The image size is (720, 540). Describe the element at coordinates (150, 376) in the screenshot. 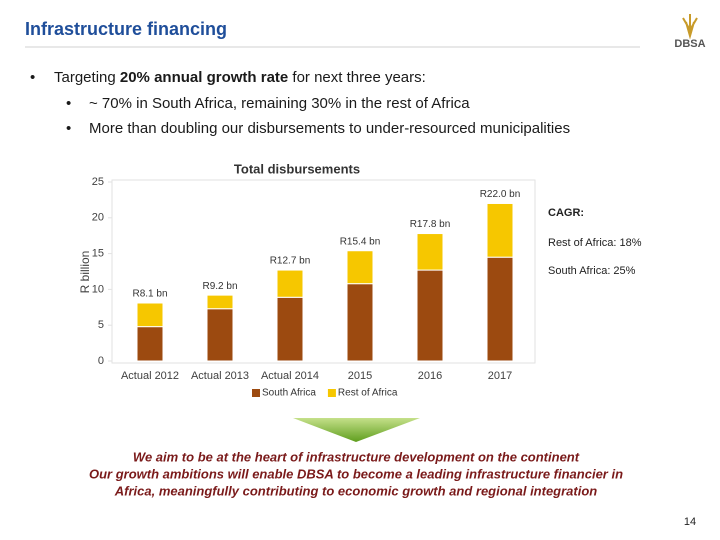

I see `x-tick-label: Actual 2012` at that location.